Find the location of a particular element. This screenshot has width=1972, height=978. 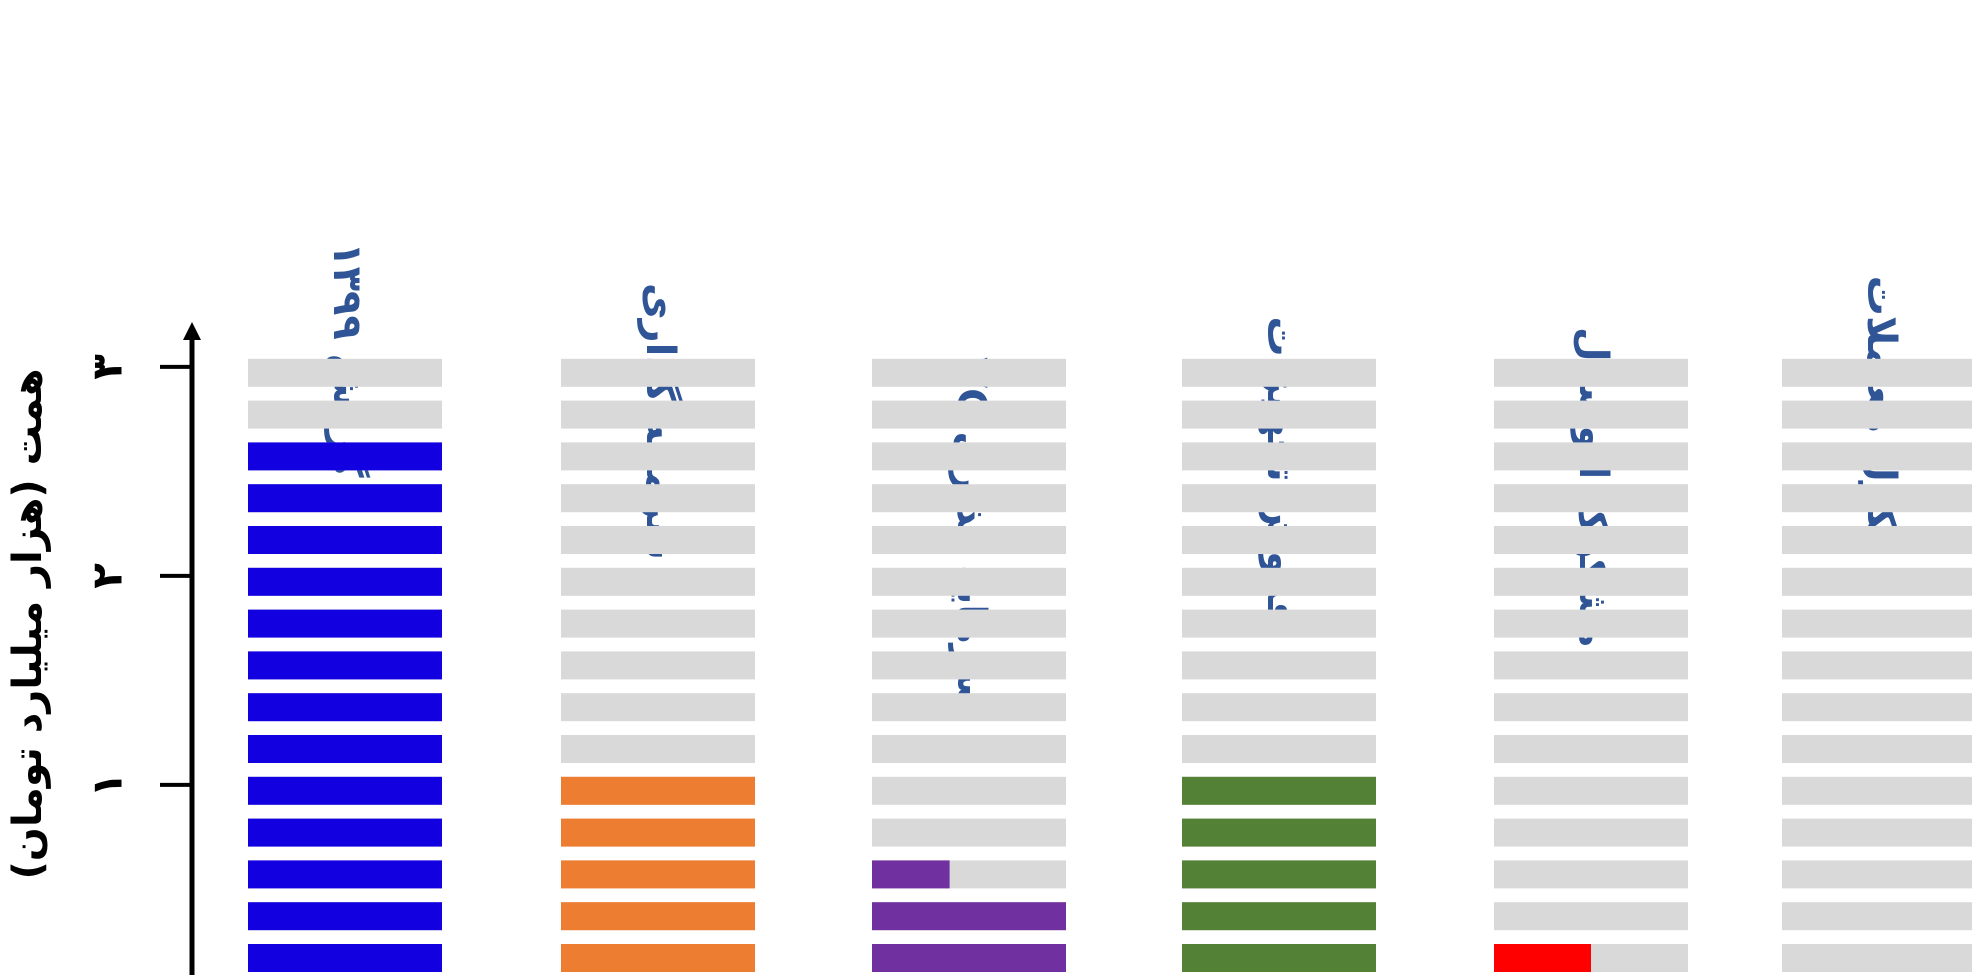

y-tick-label: ۲ is located at coordinates (107, 576).